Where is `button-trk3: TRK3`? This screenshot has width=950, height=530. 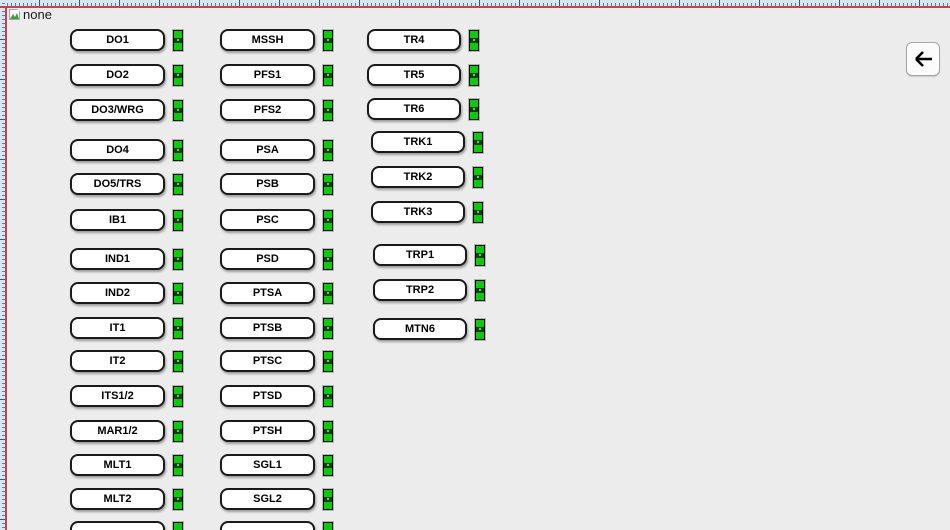
button-trk3: TRK3 is located at coordinates (418, 212).